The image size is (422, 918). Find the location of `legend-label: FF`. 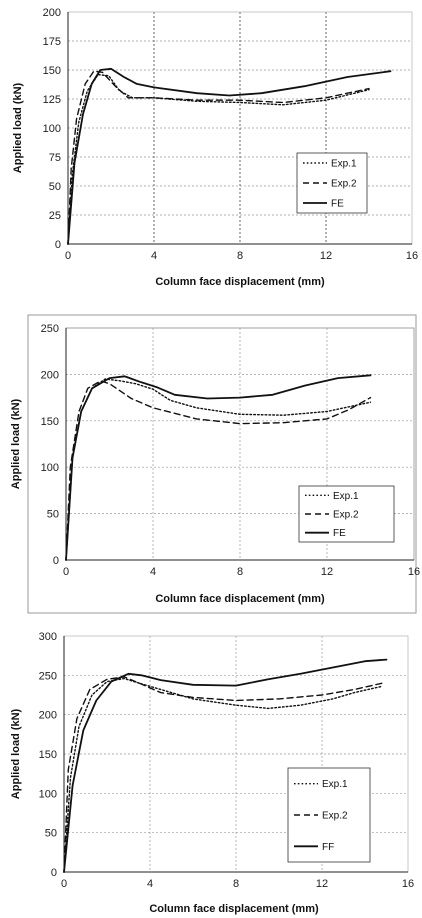

legend-label: FF is located at coordinates (328, 847).